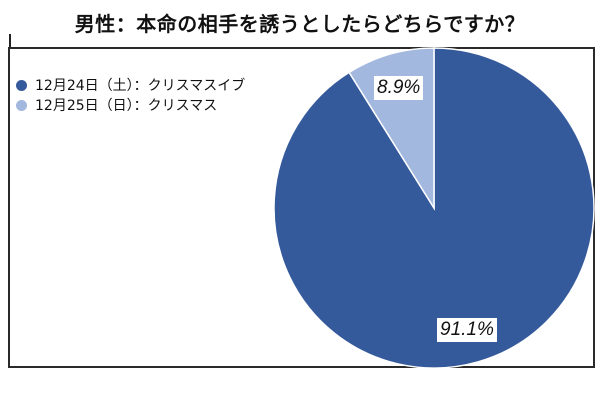 The width and height of the screenshot is (600, 400). I want to click on slice-label-christmas: 8.9%, so click(399, 88).